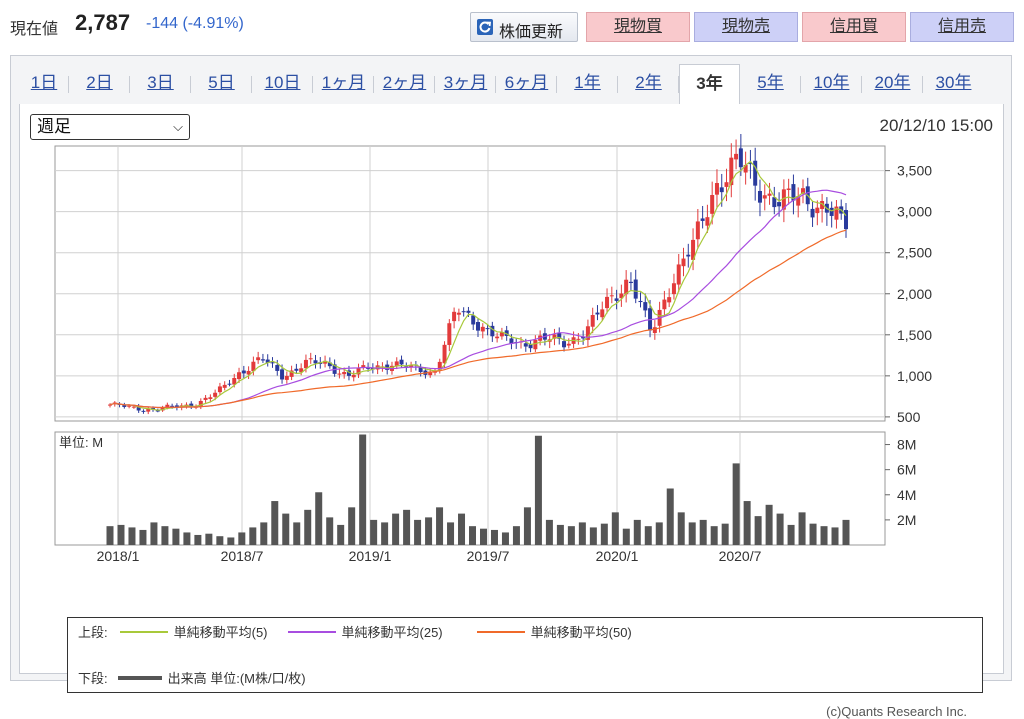  What do you see at coordinates (709, 84) in the screenshot?
I see `tab-11: 3年` at bounding box center [709, 84].